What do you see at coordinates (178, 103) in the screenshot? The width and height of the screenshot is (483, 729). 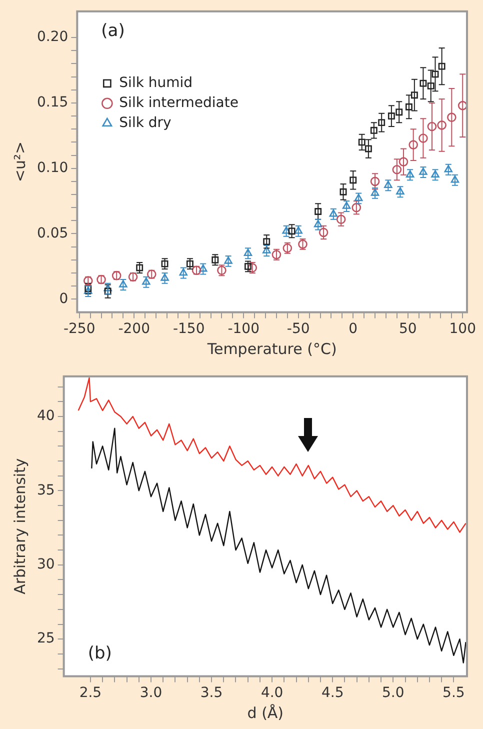 I see `legend-label: Silk intermediate` at bounding box center [178, 103].